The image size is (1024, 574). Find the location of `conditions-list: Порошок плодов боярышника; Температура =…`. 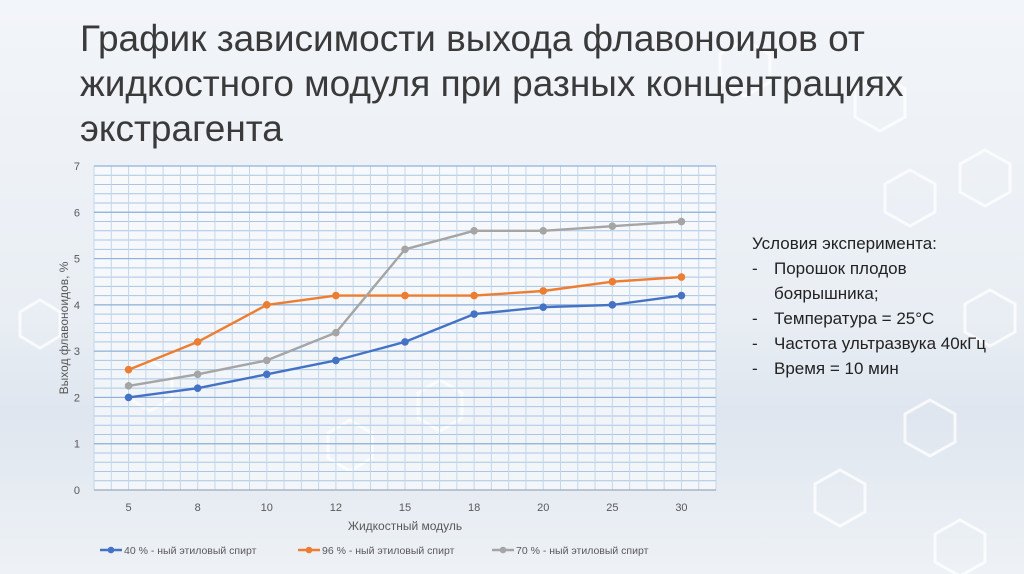

conditions-list: Порошок плодов боярышника; Температура =… is located at coordinates (877, 318).